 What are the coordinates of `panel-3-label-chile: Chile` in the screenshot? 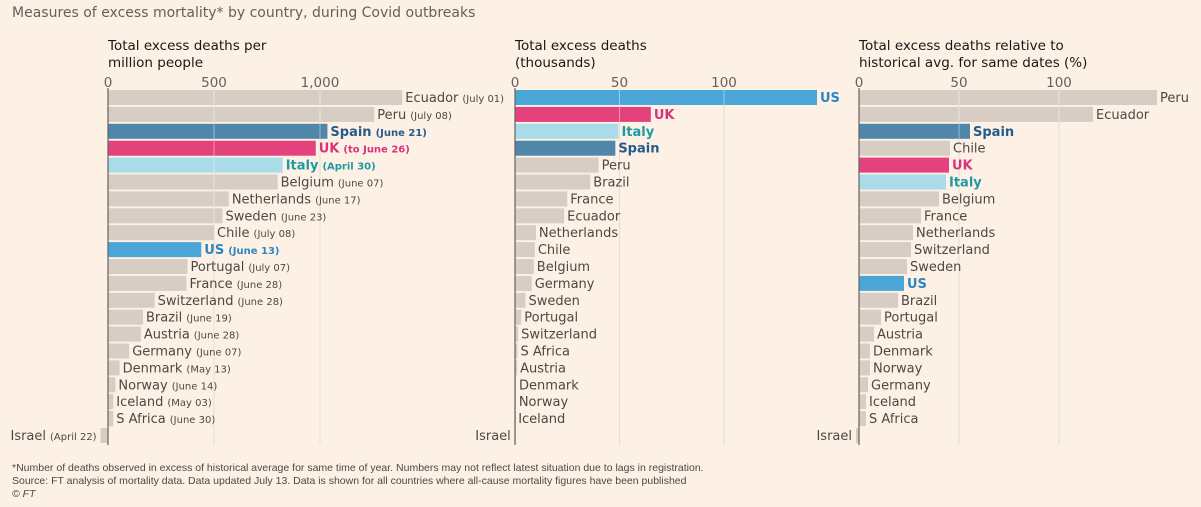 It's located at (969, 149).